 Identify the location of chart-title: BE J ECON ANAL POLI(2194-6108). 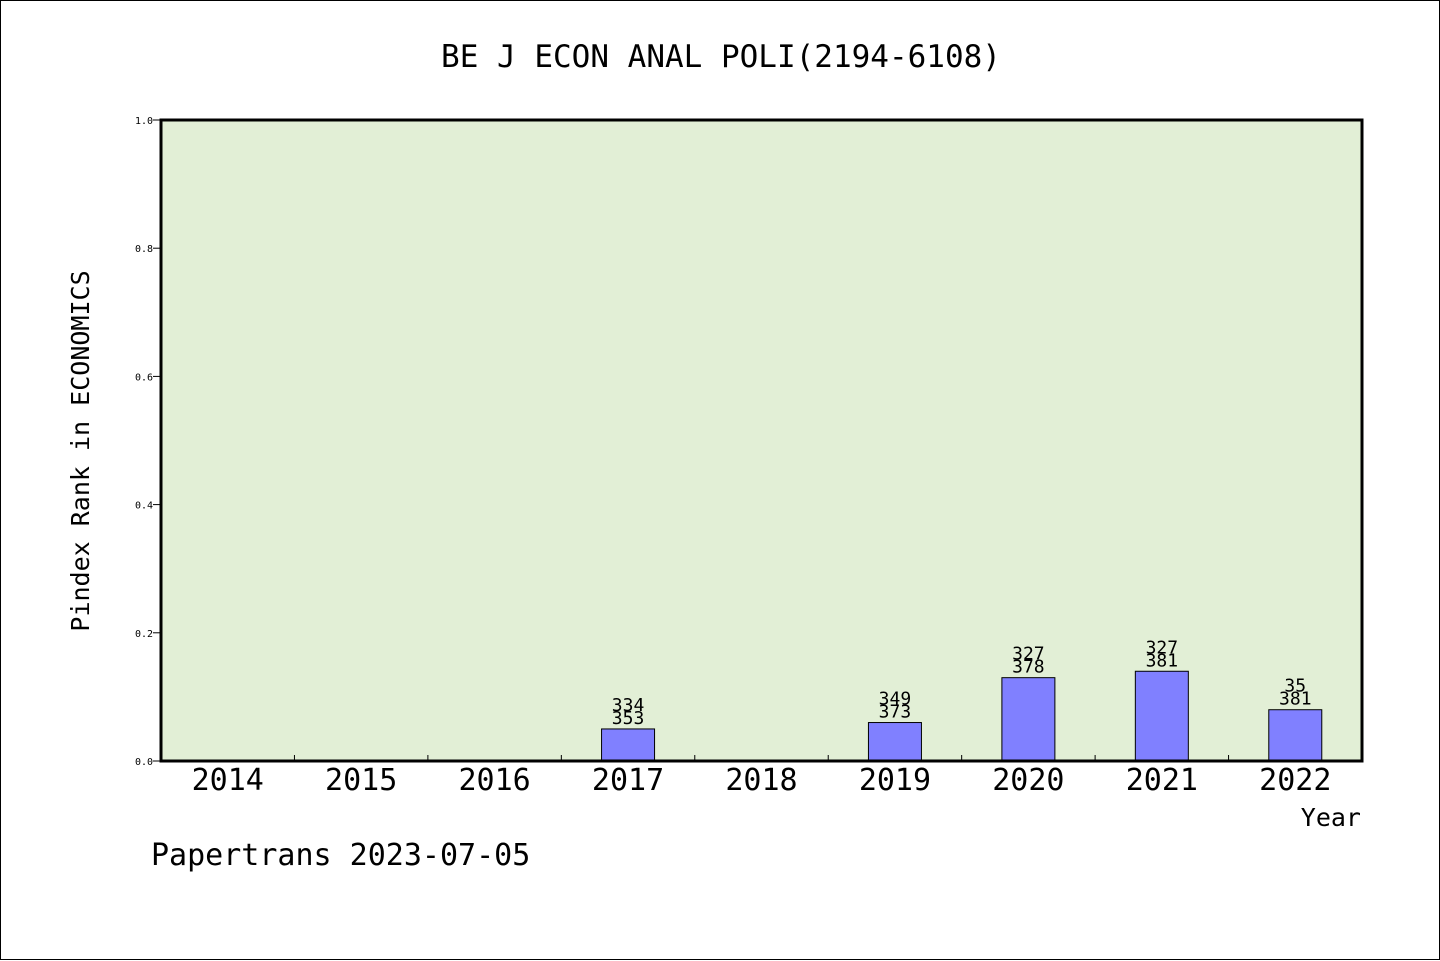
(721, 57).